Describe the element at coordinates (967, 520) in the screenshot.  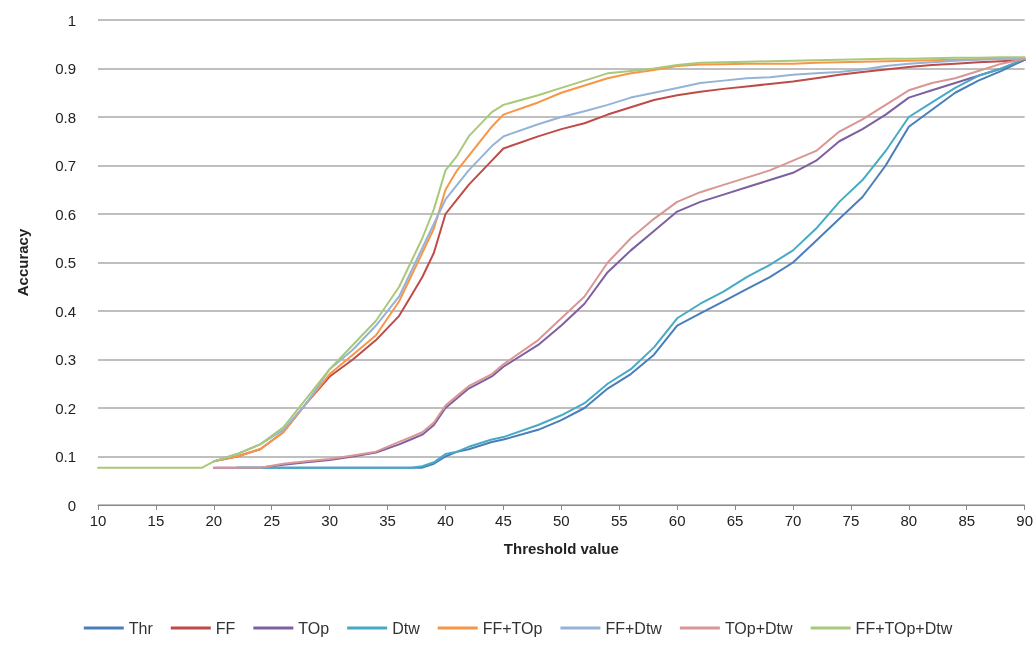
I see `x-tick-label: 85` at that location.